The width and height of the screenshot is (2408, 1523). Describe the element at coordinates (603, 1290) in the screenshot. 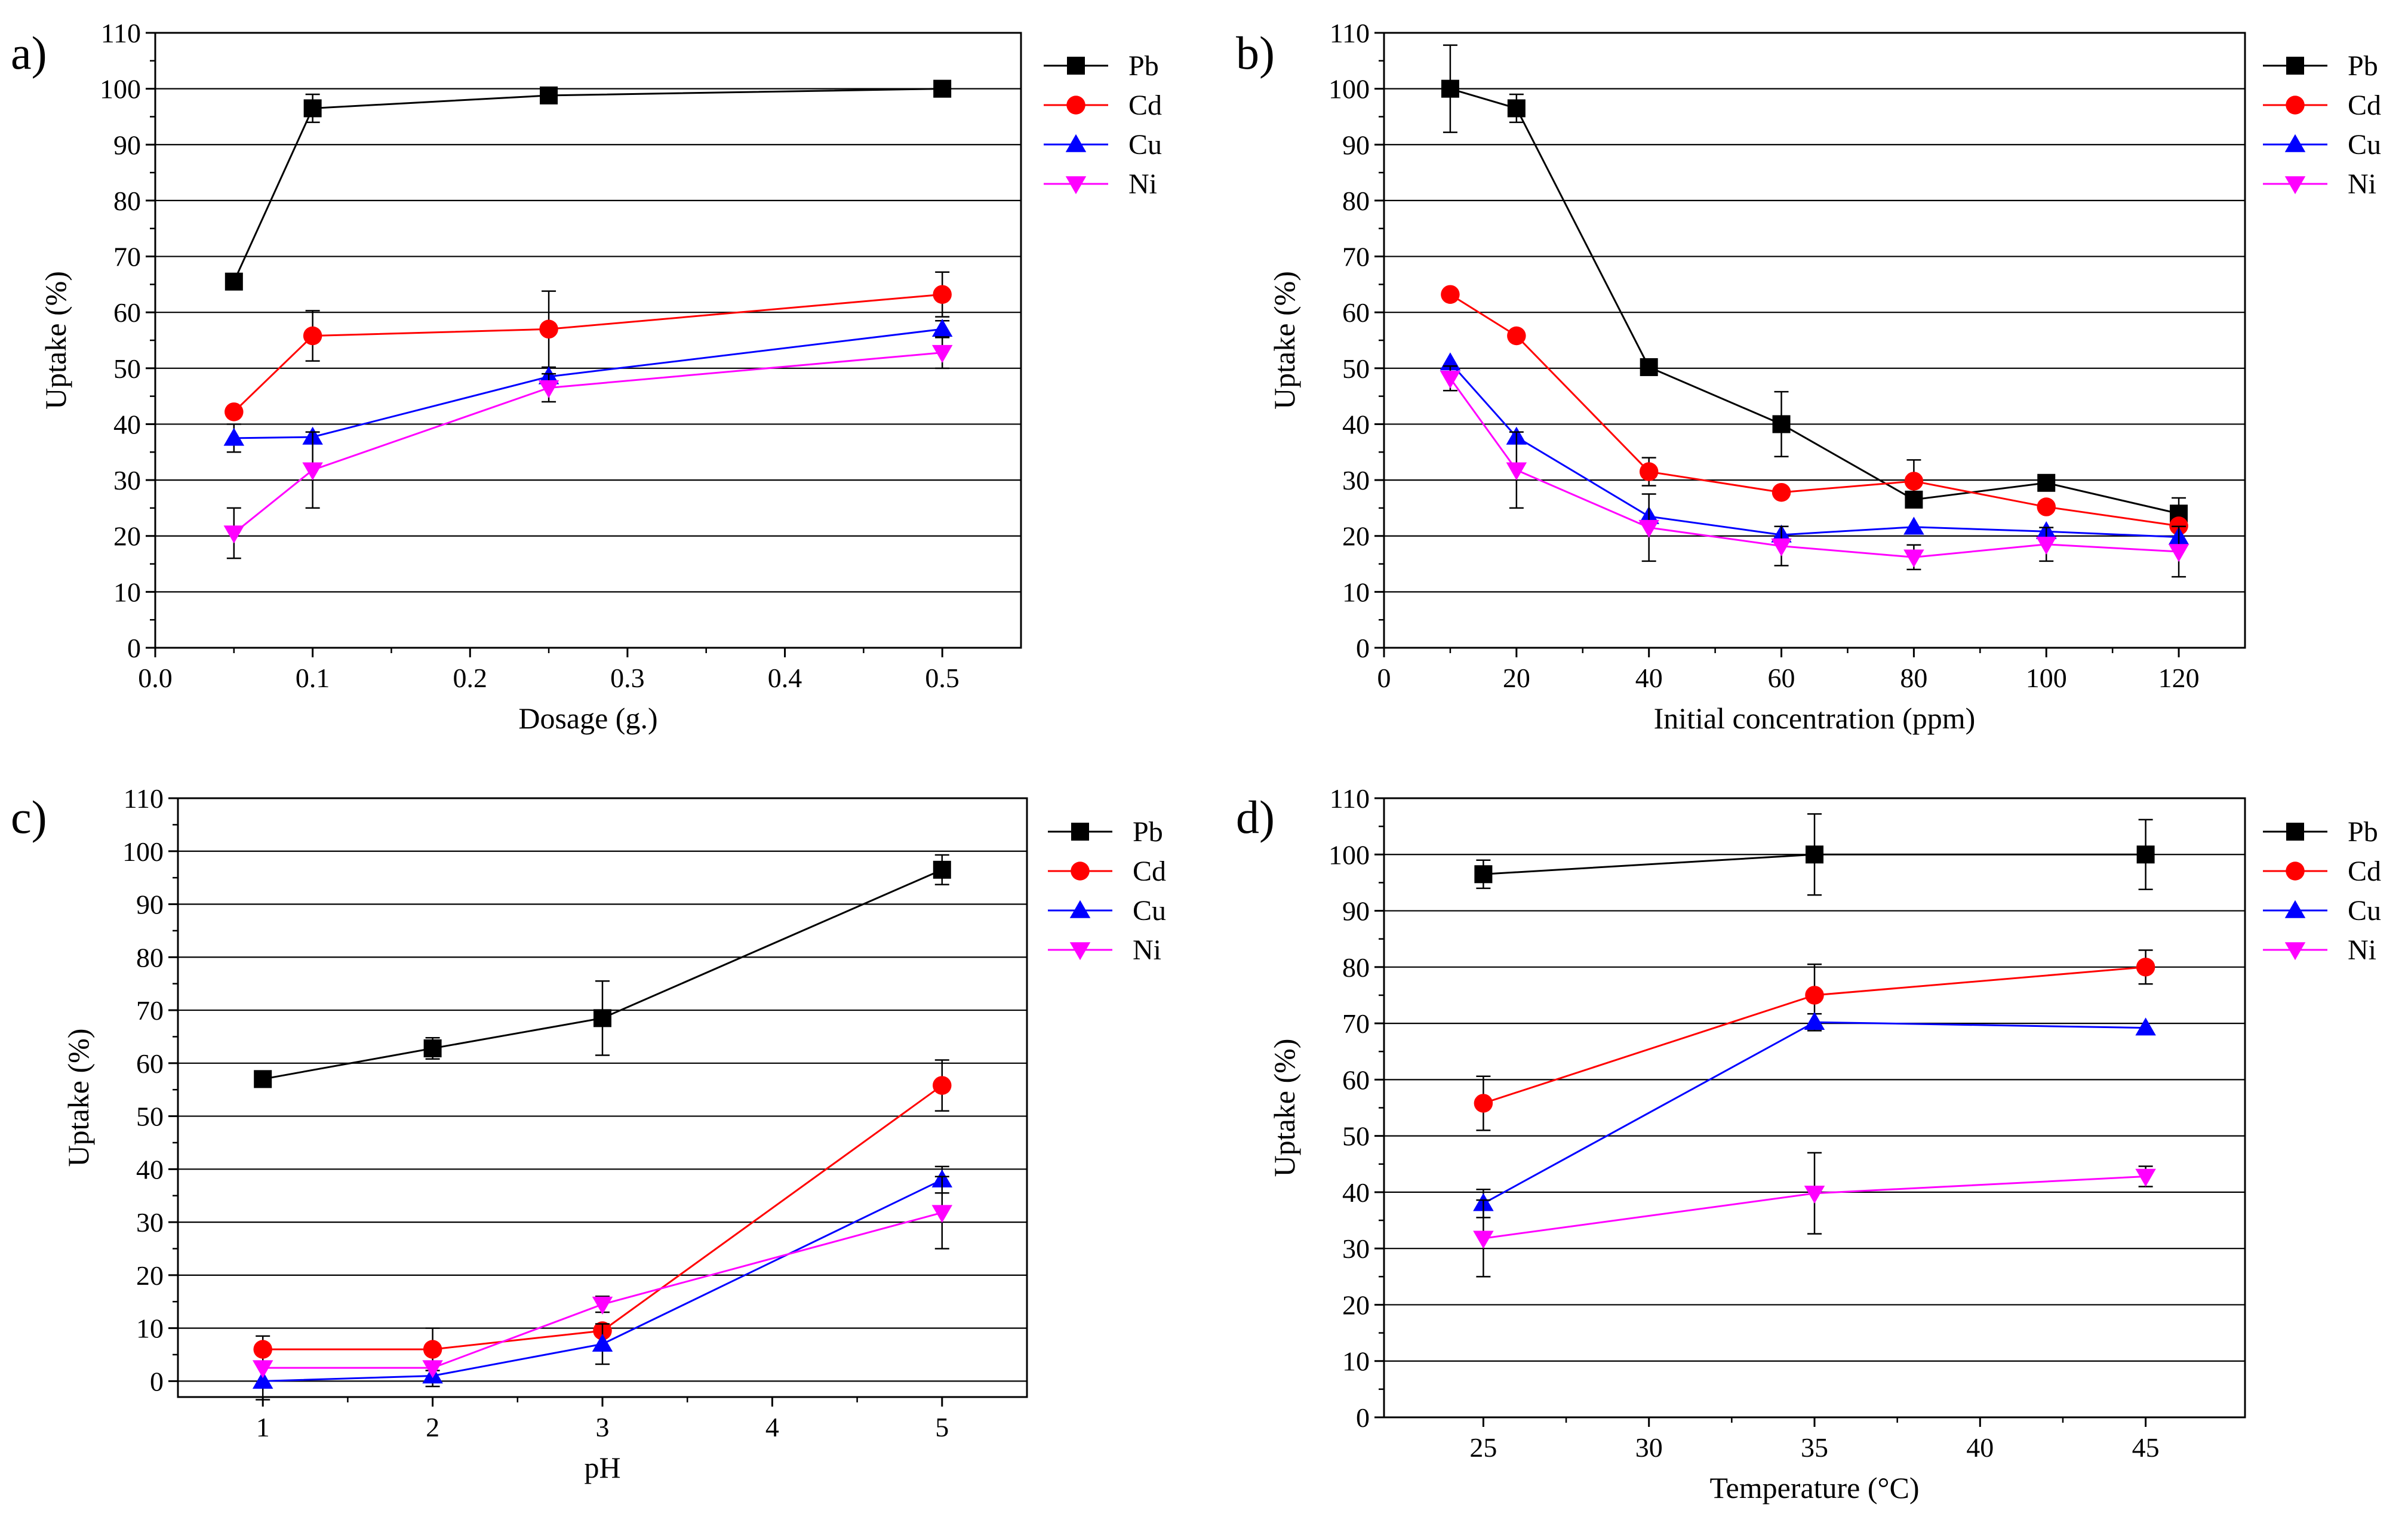

I see `series-line-Ni` at that location.